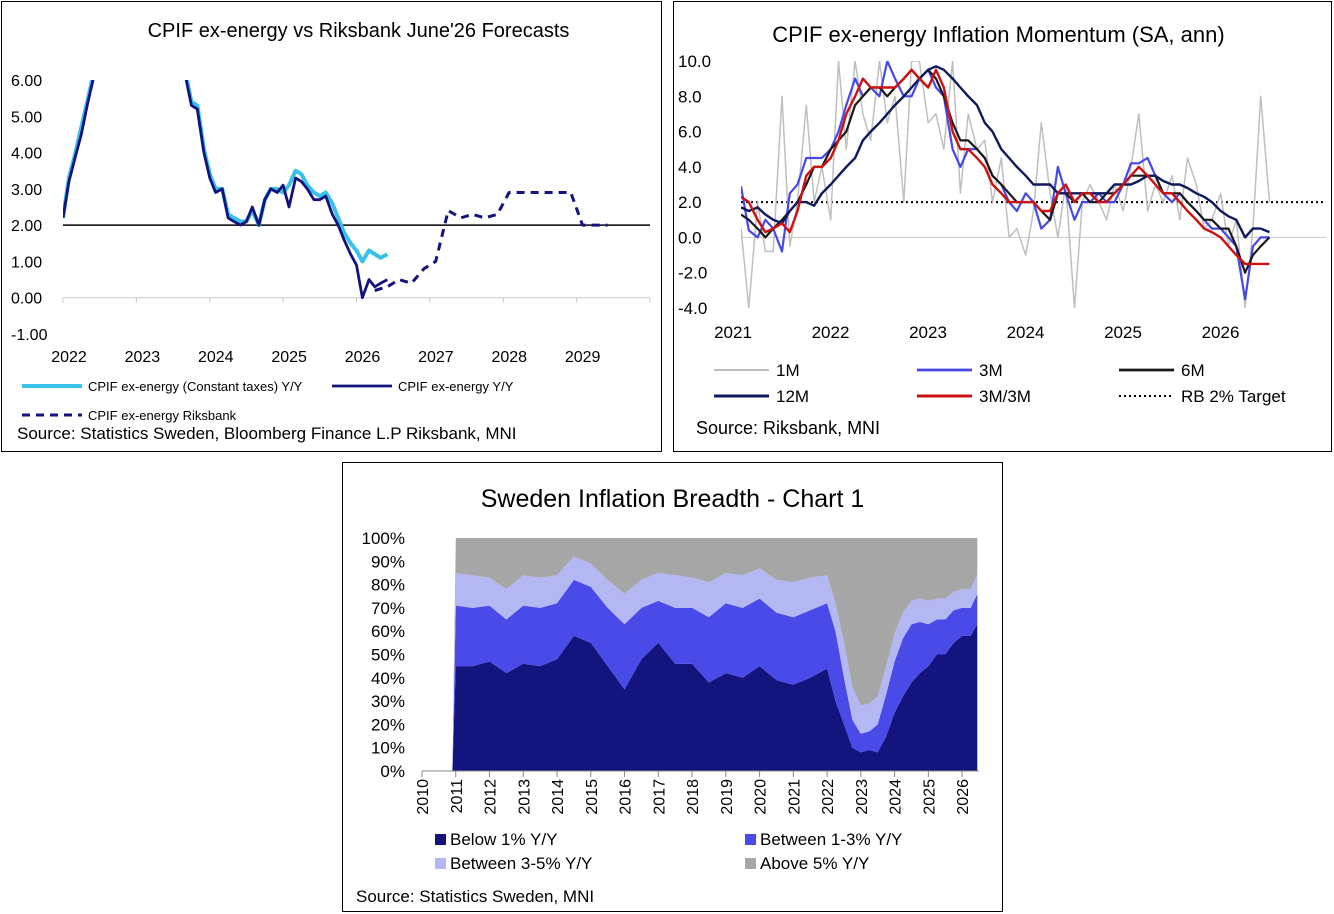 The height and width of the screenshot is (914, 1334). What do you see at coordinates (388, 701) in the screenshot?
I see `y-tick-label: 30%` at bounding box center [388, 701].